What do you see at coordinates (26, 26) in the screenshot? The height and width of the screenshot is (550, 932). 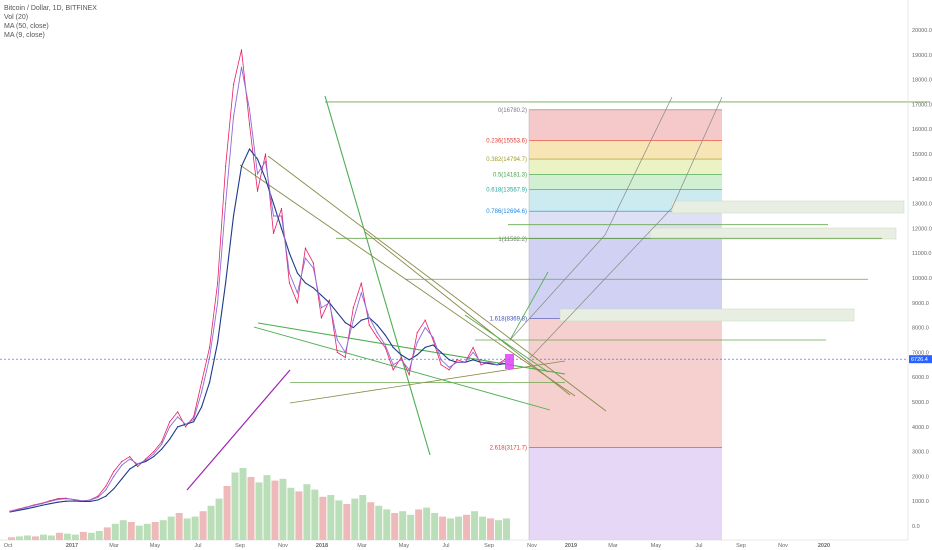 I see `indicator-ma50: MA (50, close)` at bounding box center [26, 26].